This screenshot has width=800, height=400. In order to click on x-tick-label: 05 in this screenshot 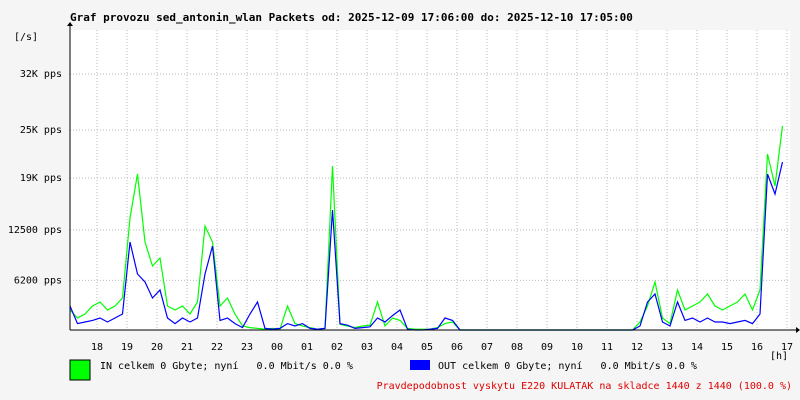, I will do `click(427, 347)`.